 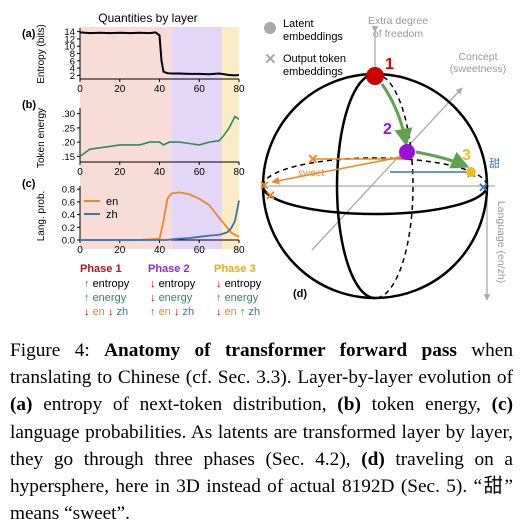 I want to click on plot-b-panel-label: (b), so click(x=29, y=105).